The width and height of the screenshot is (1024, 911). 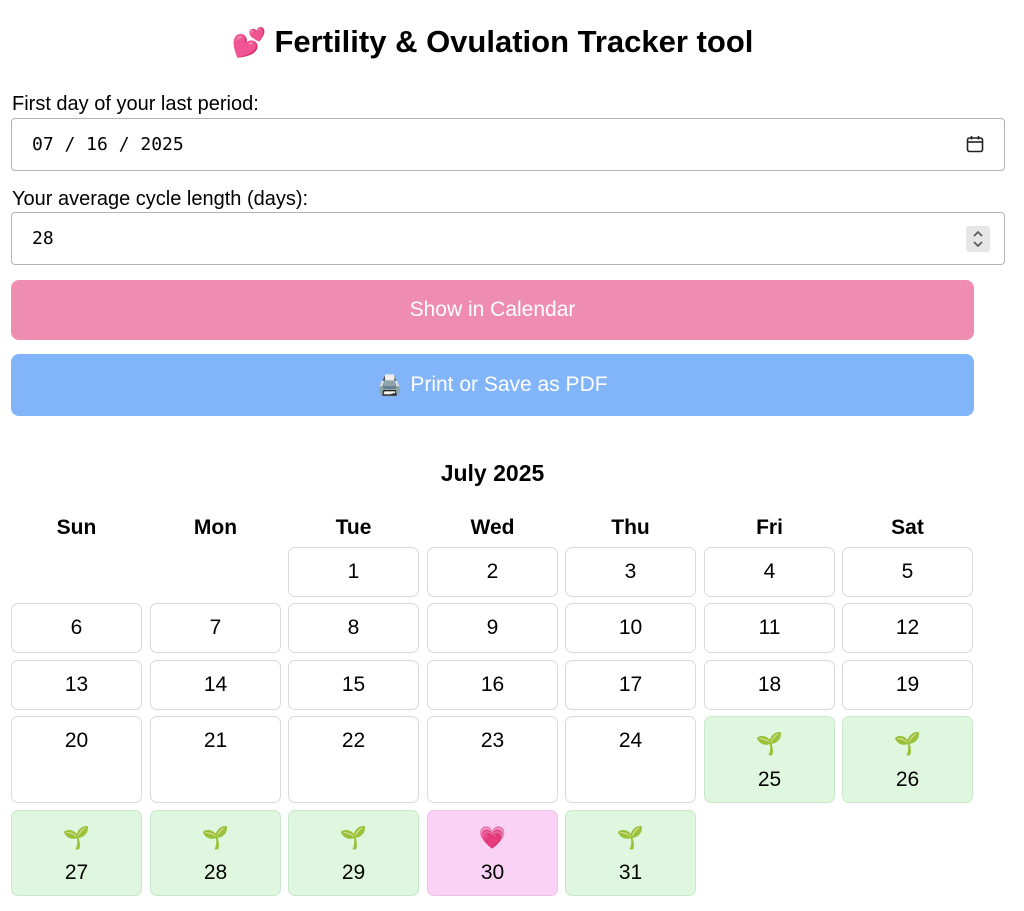 I want to click on calendar-day-25: 🌱 25, so click(x=769, y=759).